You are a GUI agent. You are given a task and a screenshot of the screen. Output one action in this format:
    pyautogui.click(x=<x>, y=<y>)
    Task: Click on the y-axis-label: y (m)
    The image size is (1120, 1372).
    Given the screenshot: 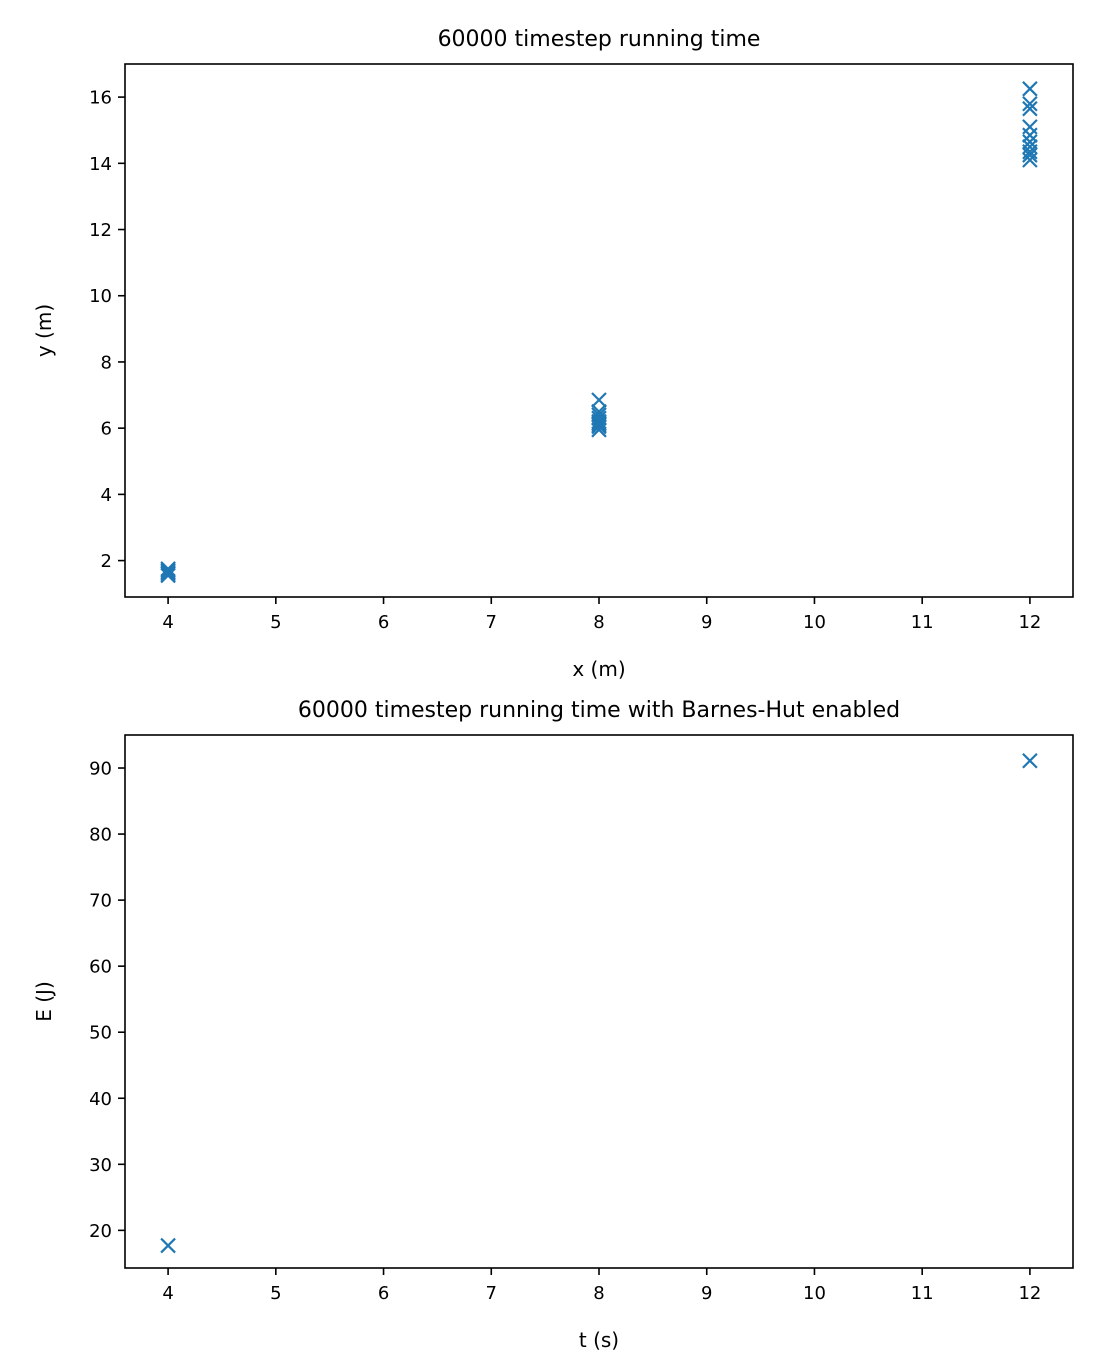 What is the action you would take?
    pyautogui.click(x=44, y=330)
    